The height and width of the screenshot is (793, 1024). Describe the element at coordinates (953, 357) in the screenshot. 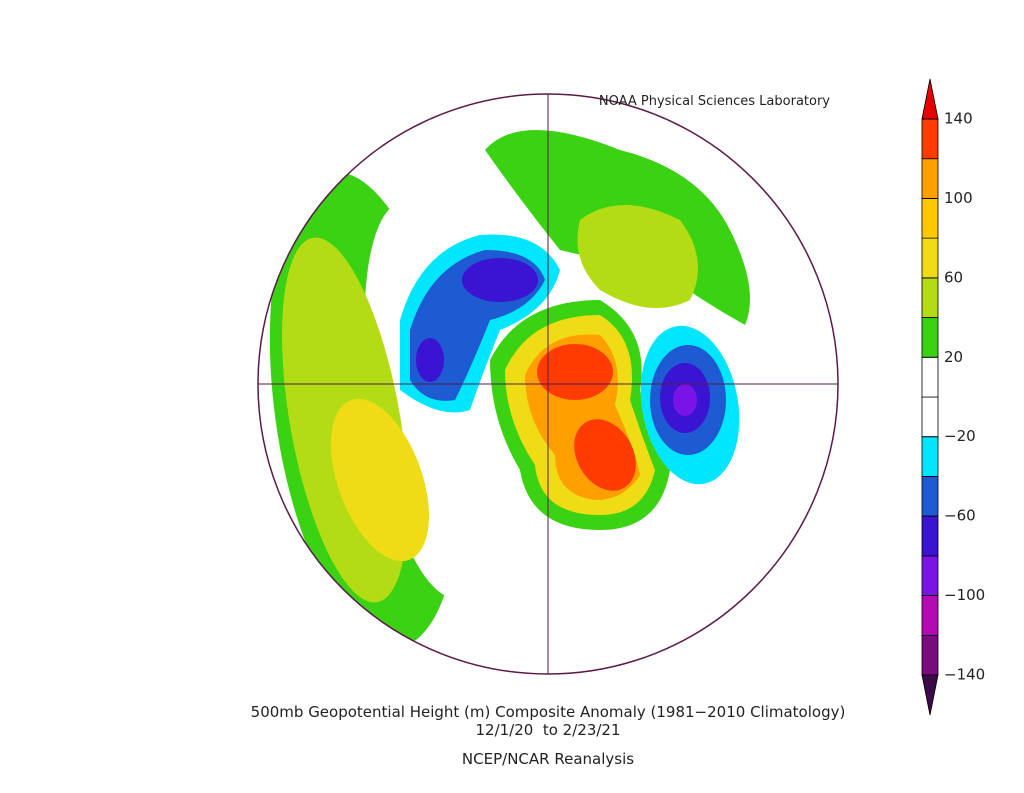

I see `colorbar-tick-label: 20` at that location.